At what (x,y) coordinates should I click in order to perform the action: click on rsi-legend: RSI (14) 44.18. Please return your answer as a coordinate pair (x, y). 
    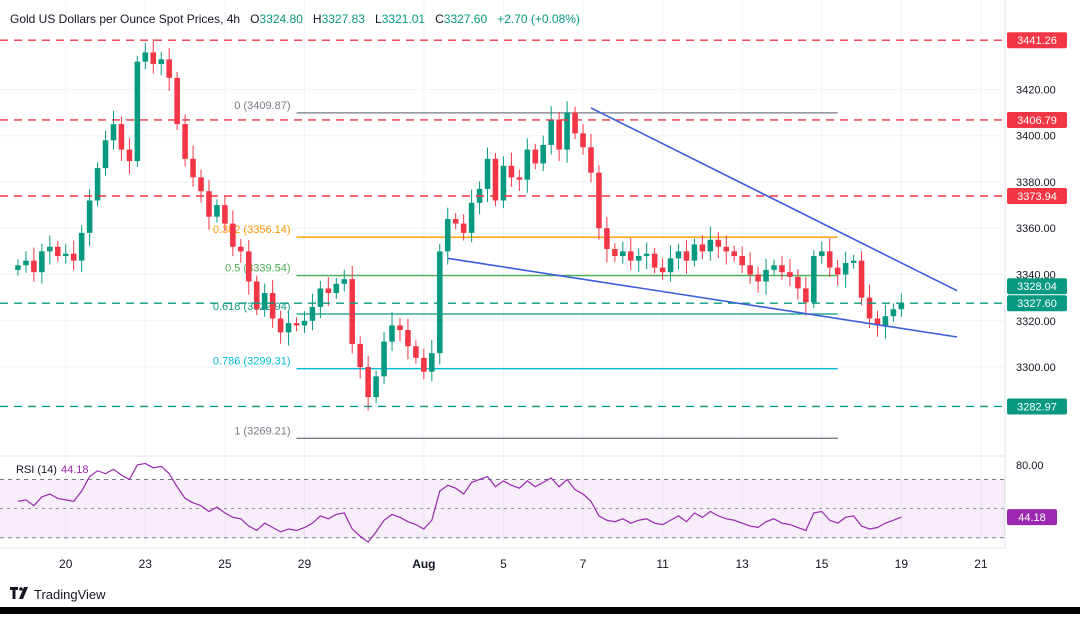
    Looking at the image, I should click on (52, 470).